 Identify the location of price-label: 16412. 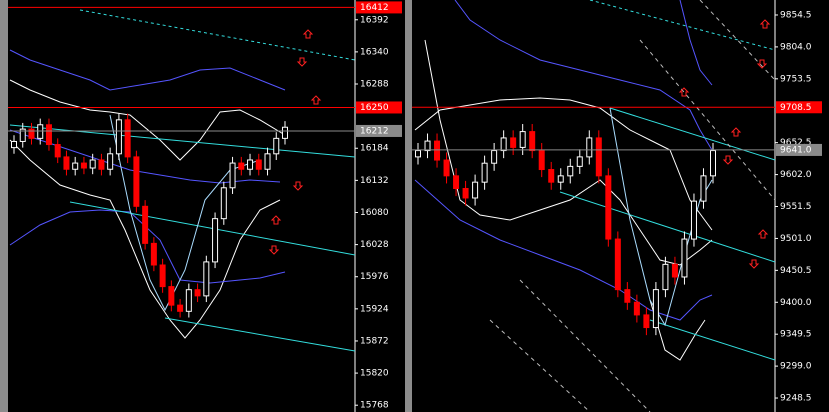
(374, 8).